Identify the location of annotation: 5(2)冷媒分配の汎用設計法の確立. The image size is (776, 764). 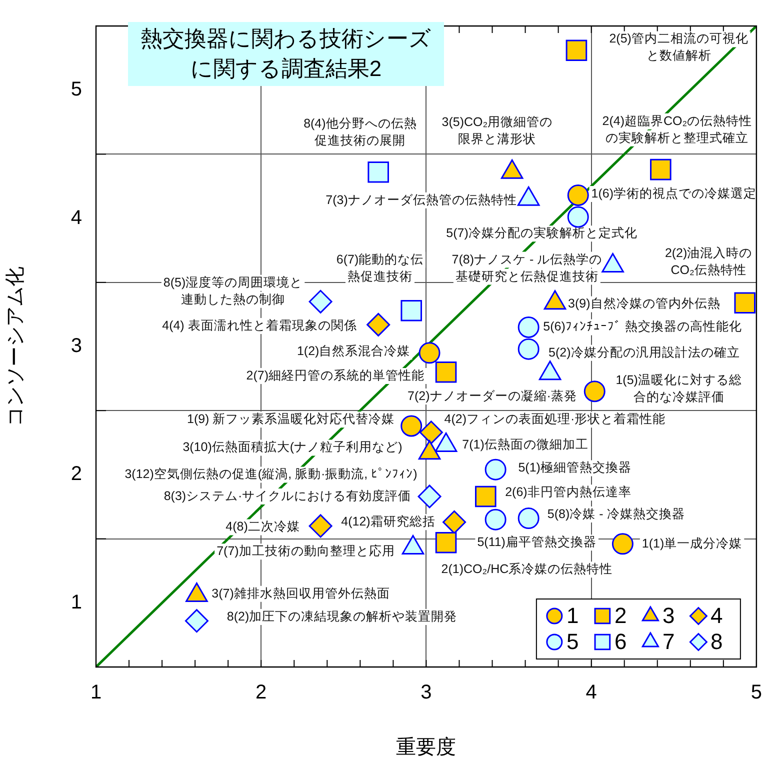
(644, 352).